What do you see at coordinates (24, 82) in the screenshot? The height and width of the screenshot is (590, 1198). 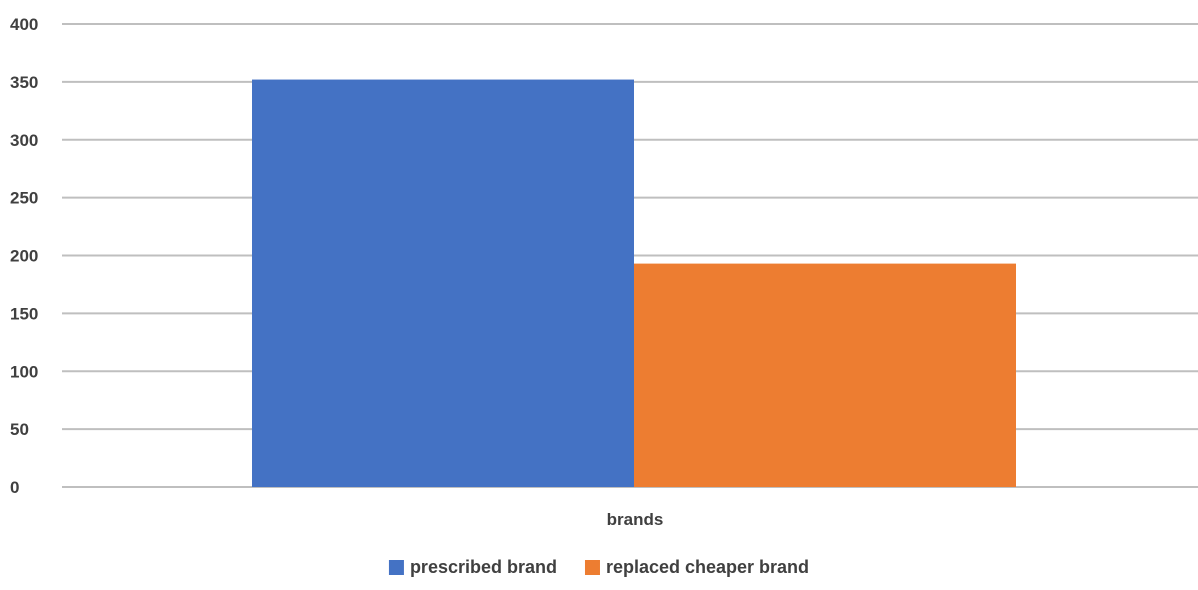 I see `y-tick-label: 350` at bounding box center [24, 82].